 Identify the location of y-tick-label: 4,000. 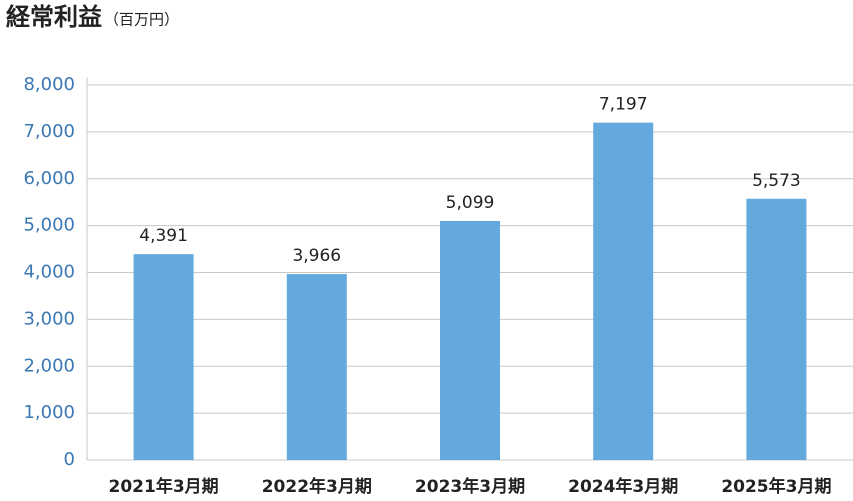
(49, 272).